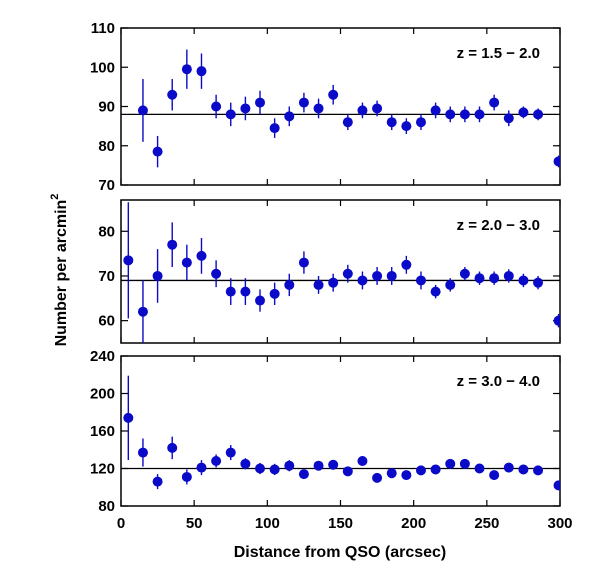 Image resolution: width=602 pixels, height=576 pixels. Describe the element at coordinates (267, 523) in the screenshot. I see `x-tick-label: 100` at that location.